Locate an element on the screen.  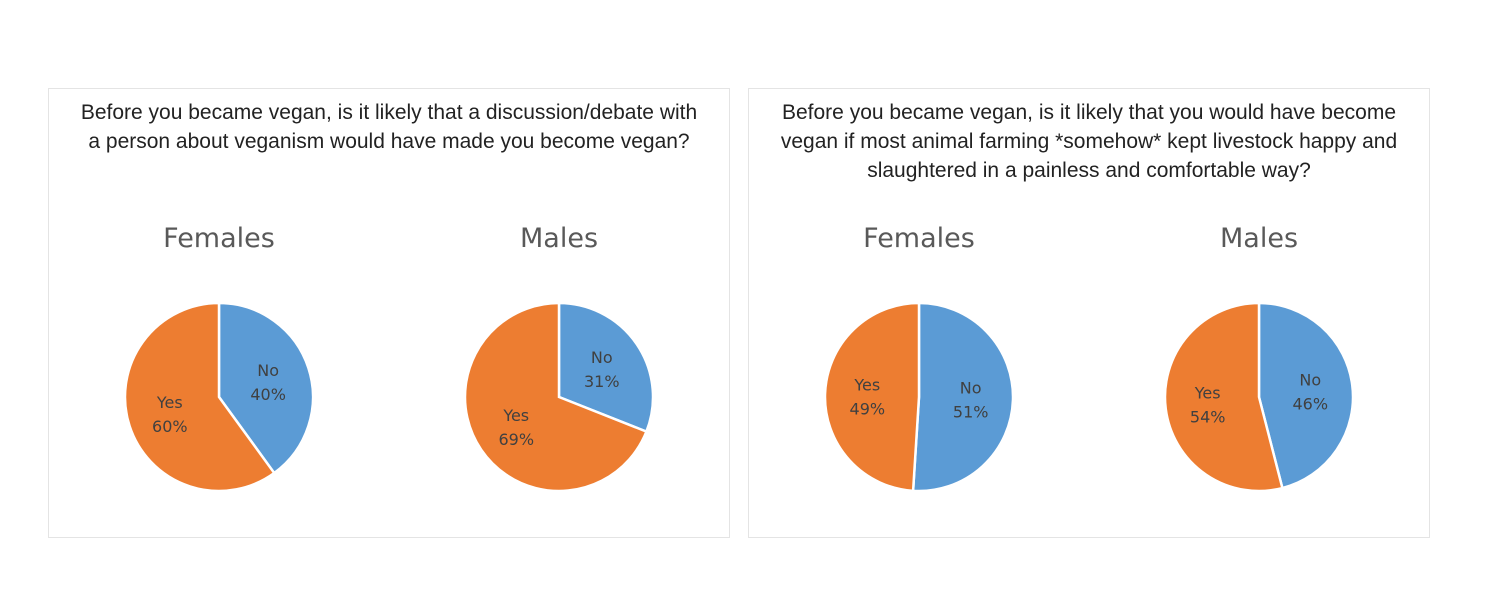
slice-value-label: 31% is located at coordinates (602, 381).